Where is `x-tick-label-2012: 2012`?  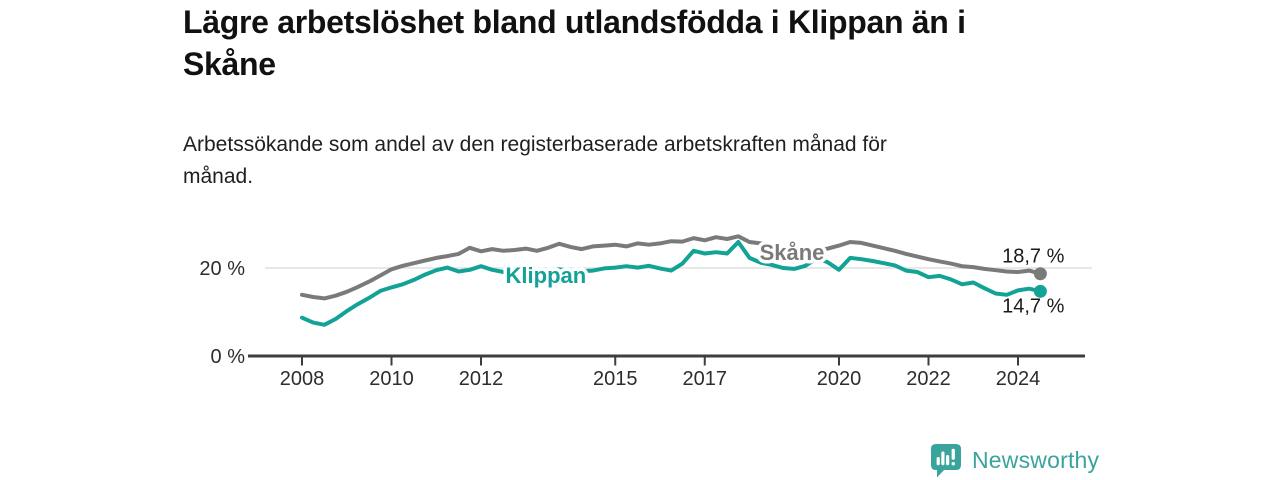 x-tick-label-2012: 2012 is located at coordinates (481, 379).